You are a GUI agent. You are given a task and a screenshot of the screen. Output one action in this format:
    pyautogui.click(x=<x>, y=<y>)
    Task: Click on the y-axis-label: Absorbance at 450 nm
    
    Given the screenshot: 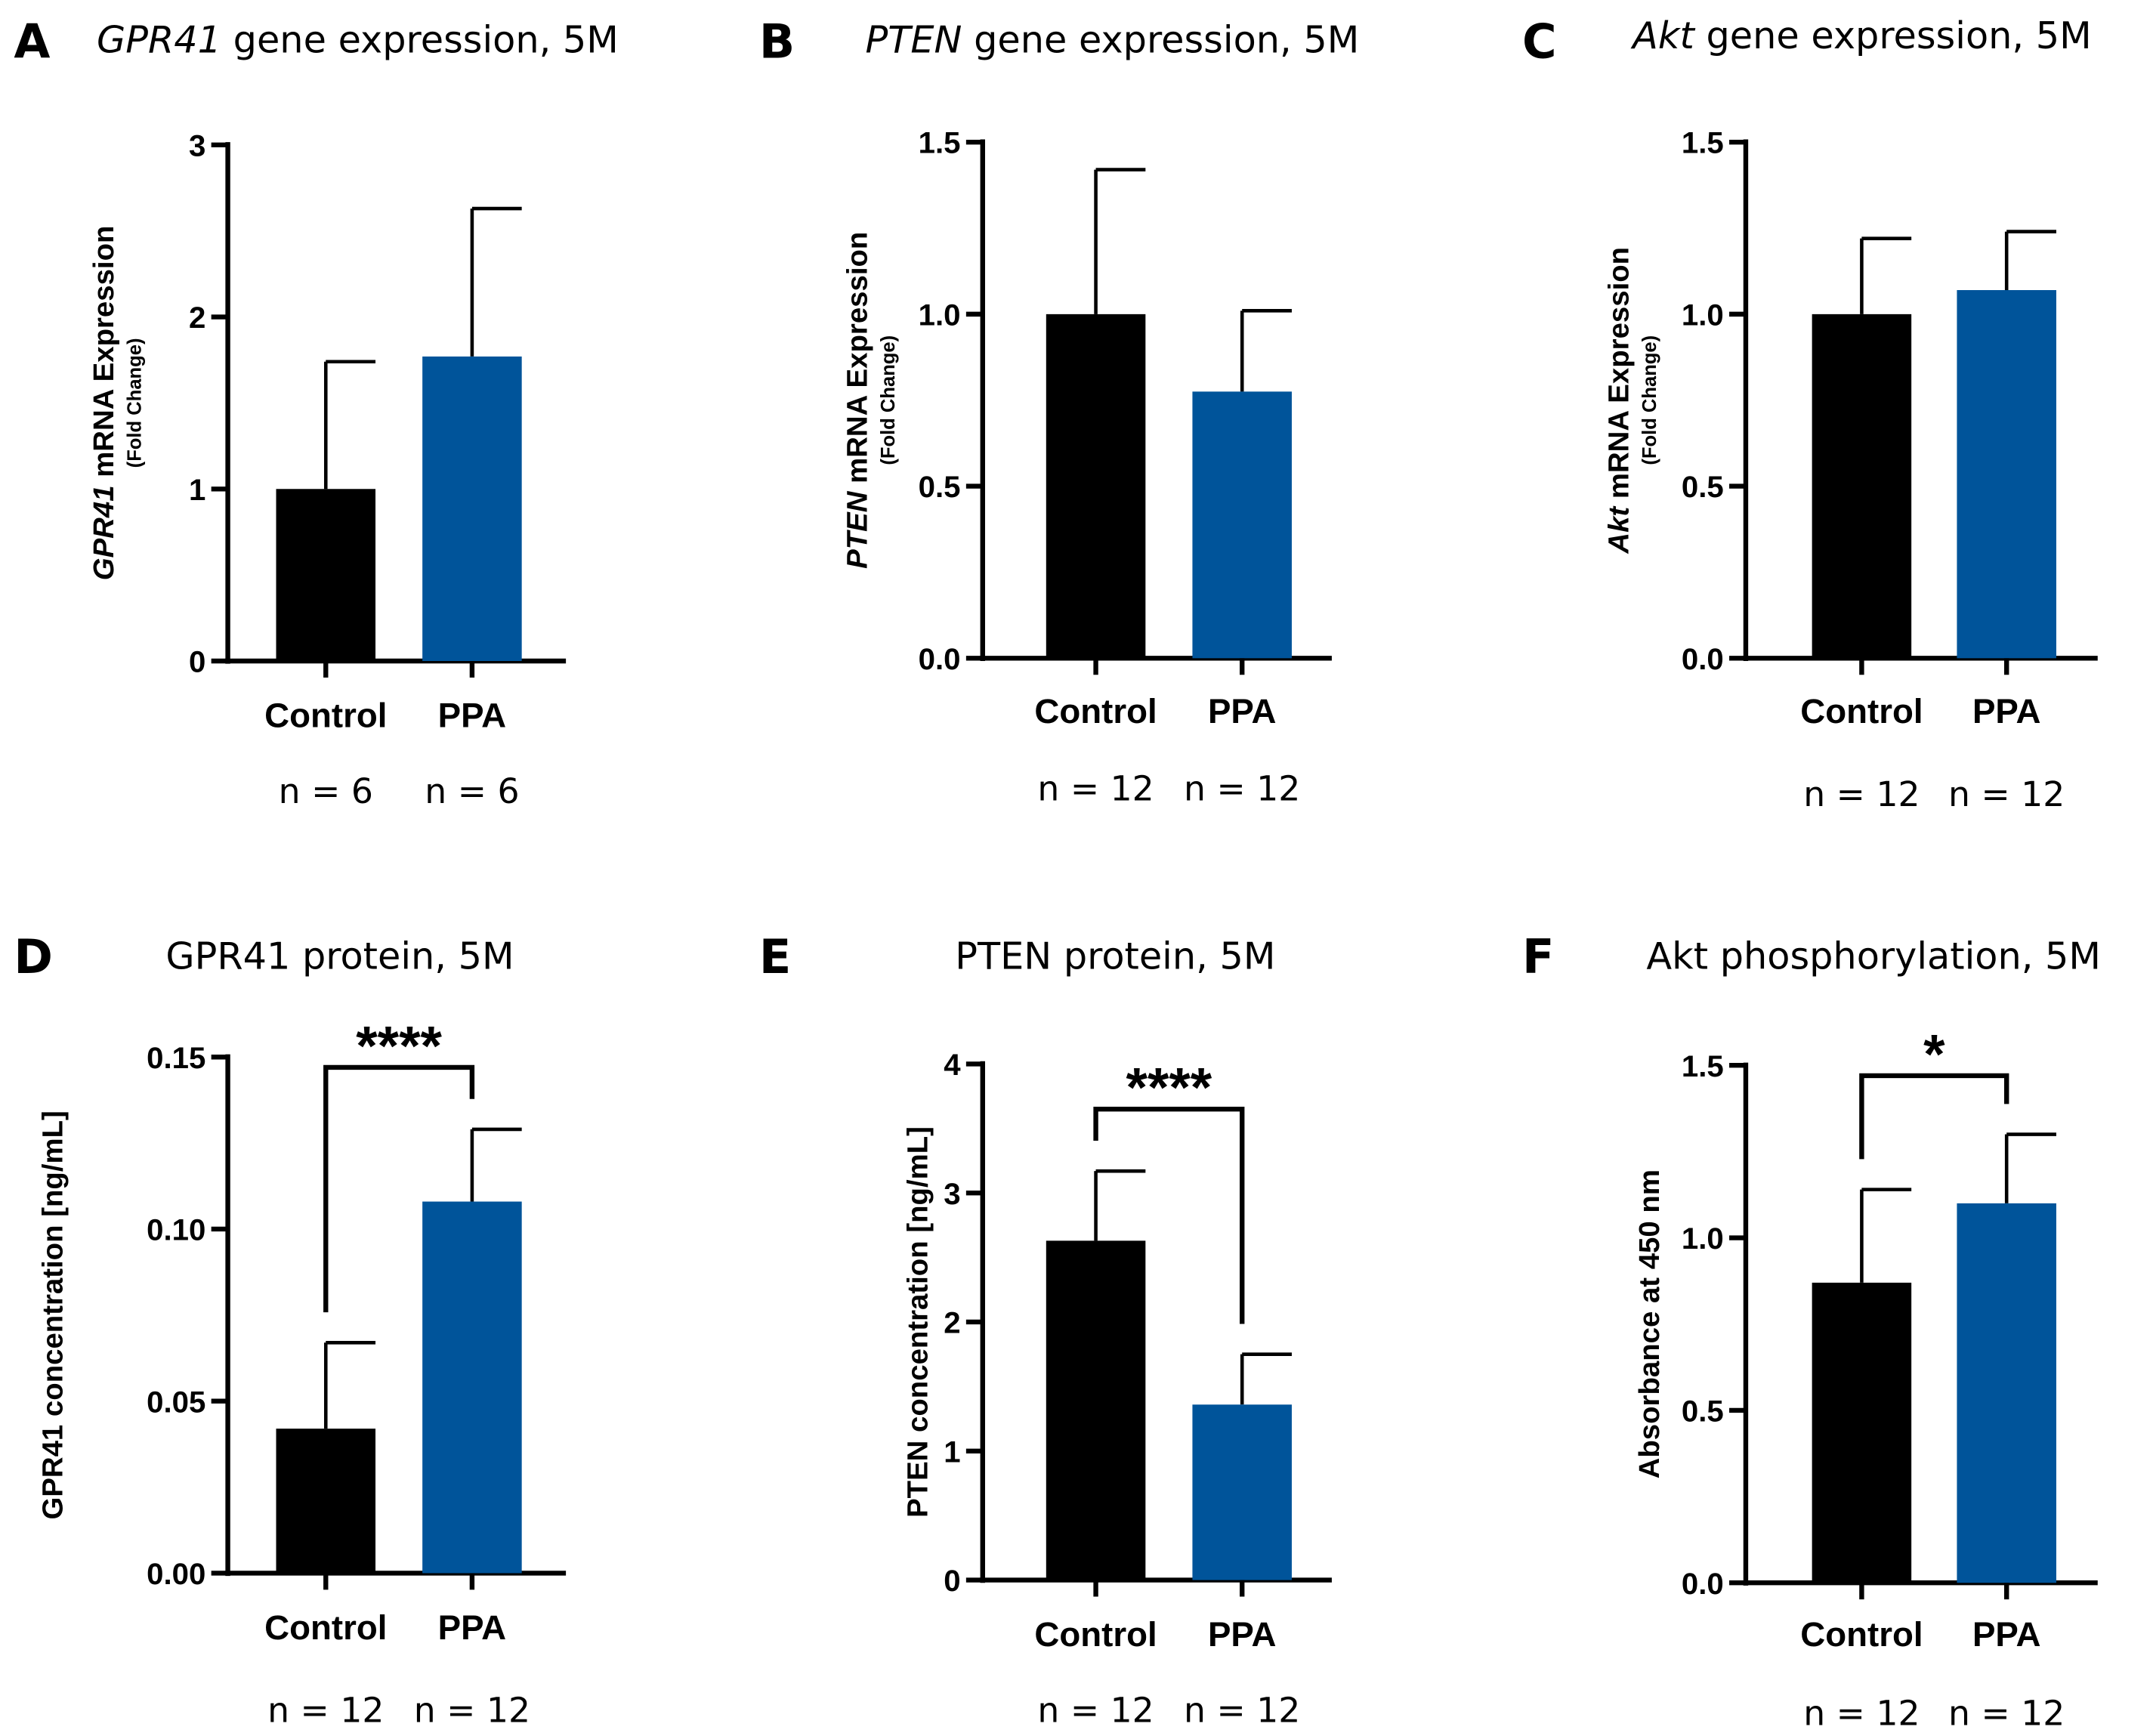 What is the action you would take?
    pyautogui.click(x=1649, y=1323)
    